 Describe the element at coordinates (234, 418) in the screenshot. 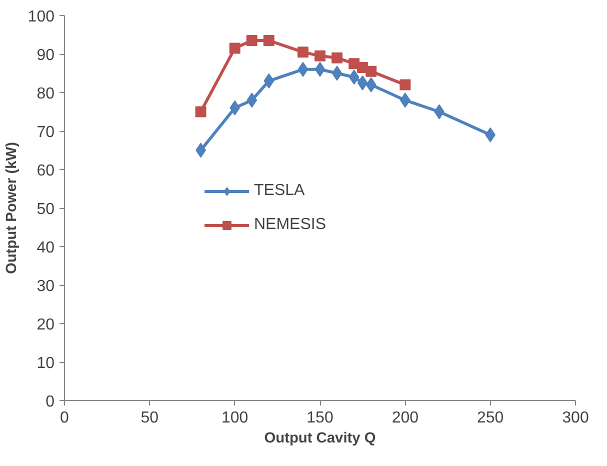

I see `x-tick-label: 100` at that location.